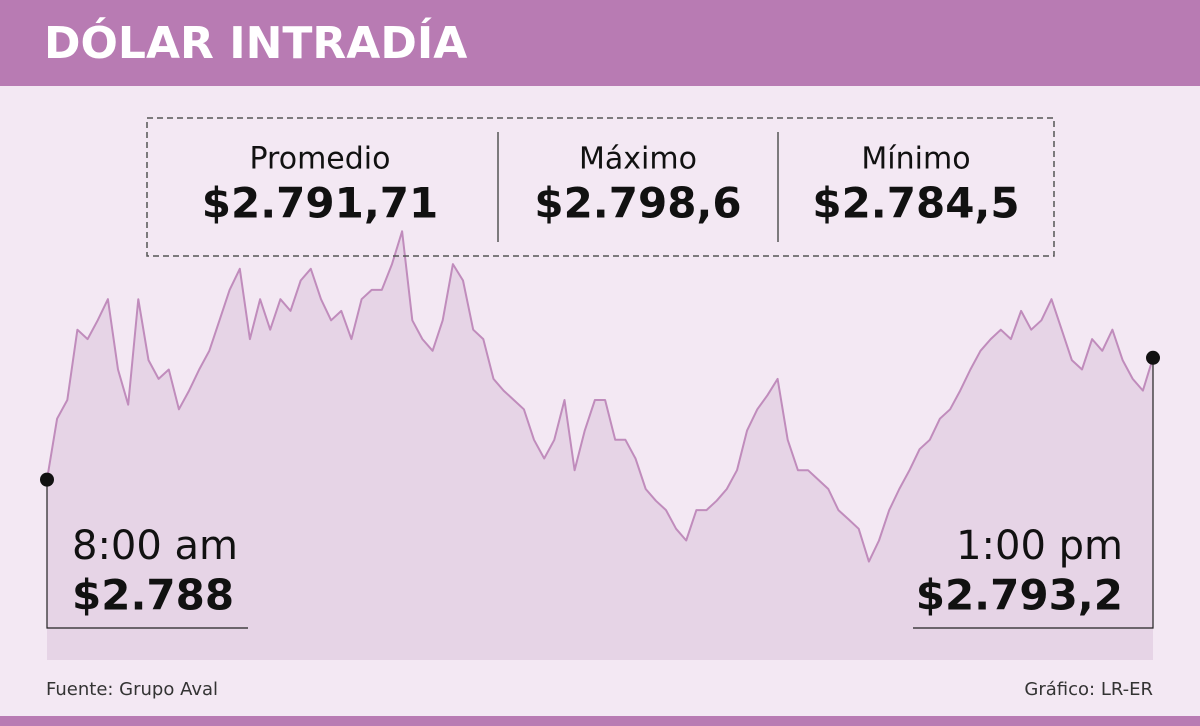  I want to click on stat-value: $2.798,6, so click(637, 203).